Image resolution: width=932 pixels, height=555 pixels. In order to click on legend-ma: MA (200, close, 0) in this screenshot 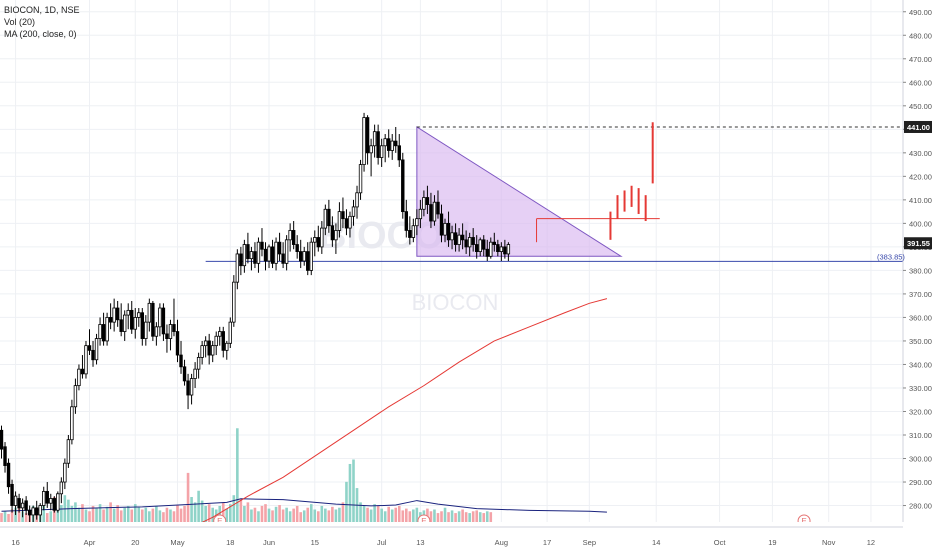, I will do `click(40, 34)`.